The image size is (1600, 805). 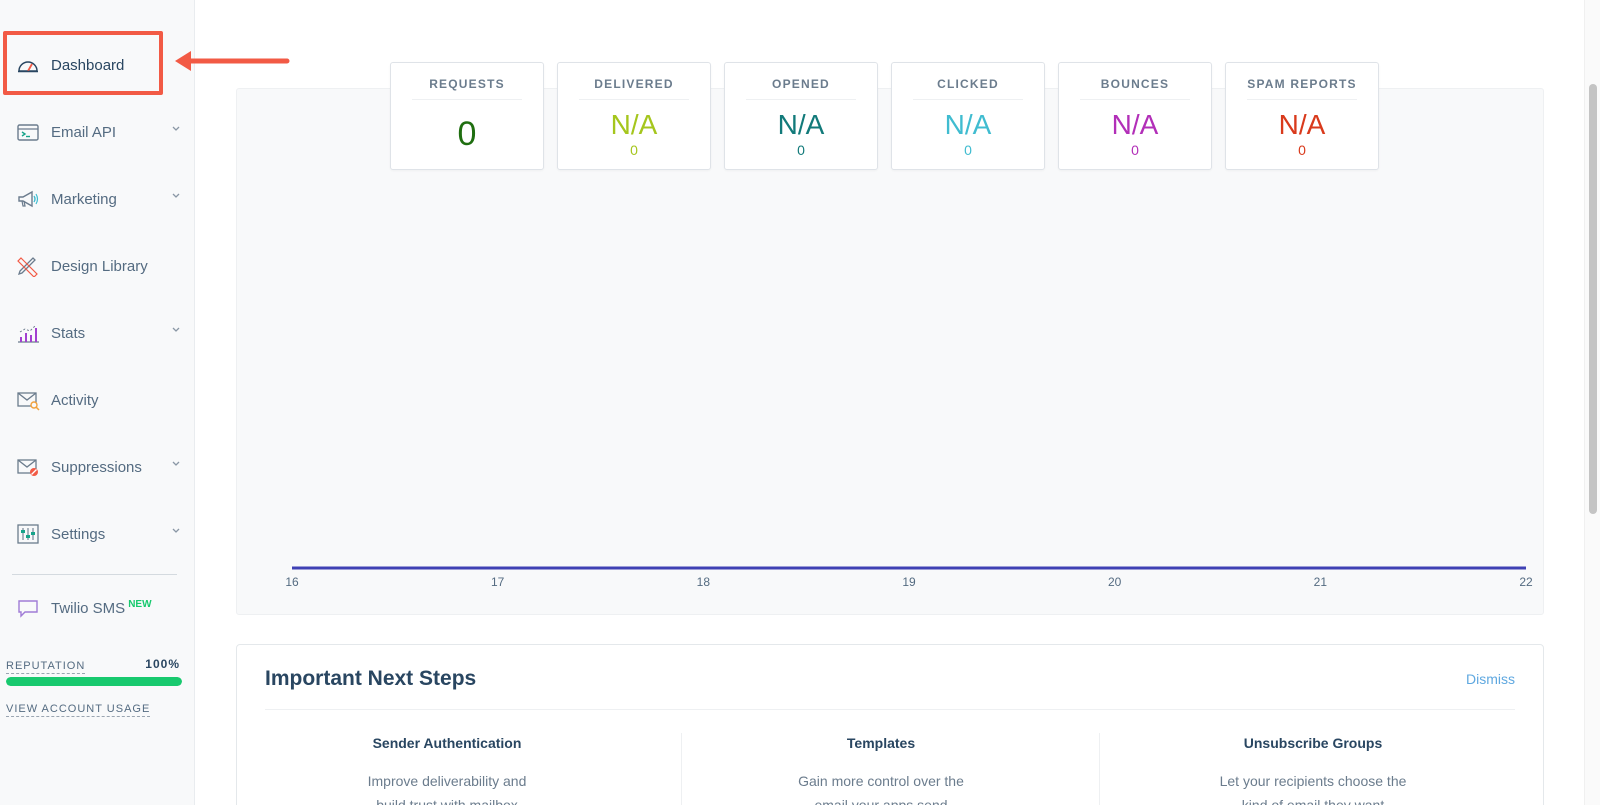 I want to click on desc-line: build trust with mailbox, so click(x=447, y=801).